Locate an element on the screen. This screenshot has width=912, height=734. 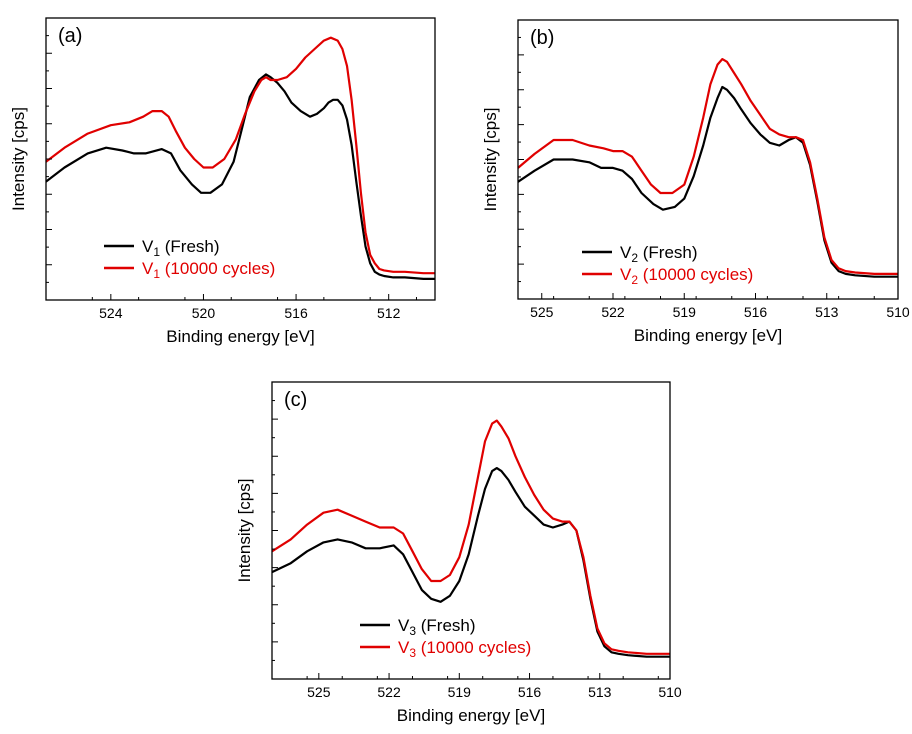
panel-label: (b) is located at coordinates (542, 38).